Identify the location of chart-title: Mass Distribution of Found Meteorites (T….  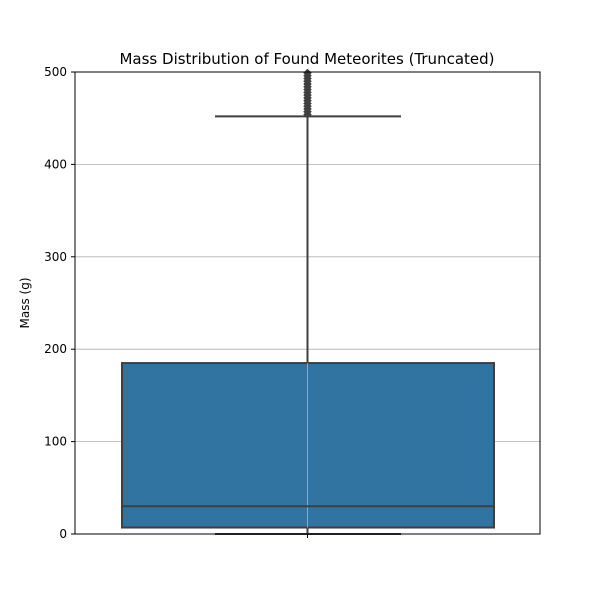
(306, 59).